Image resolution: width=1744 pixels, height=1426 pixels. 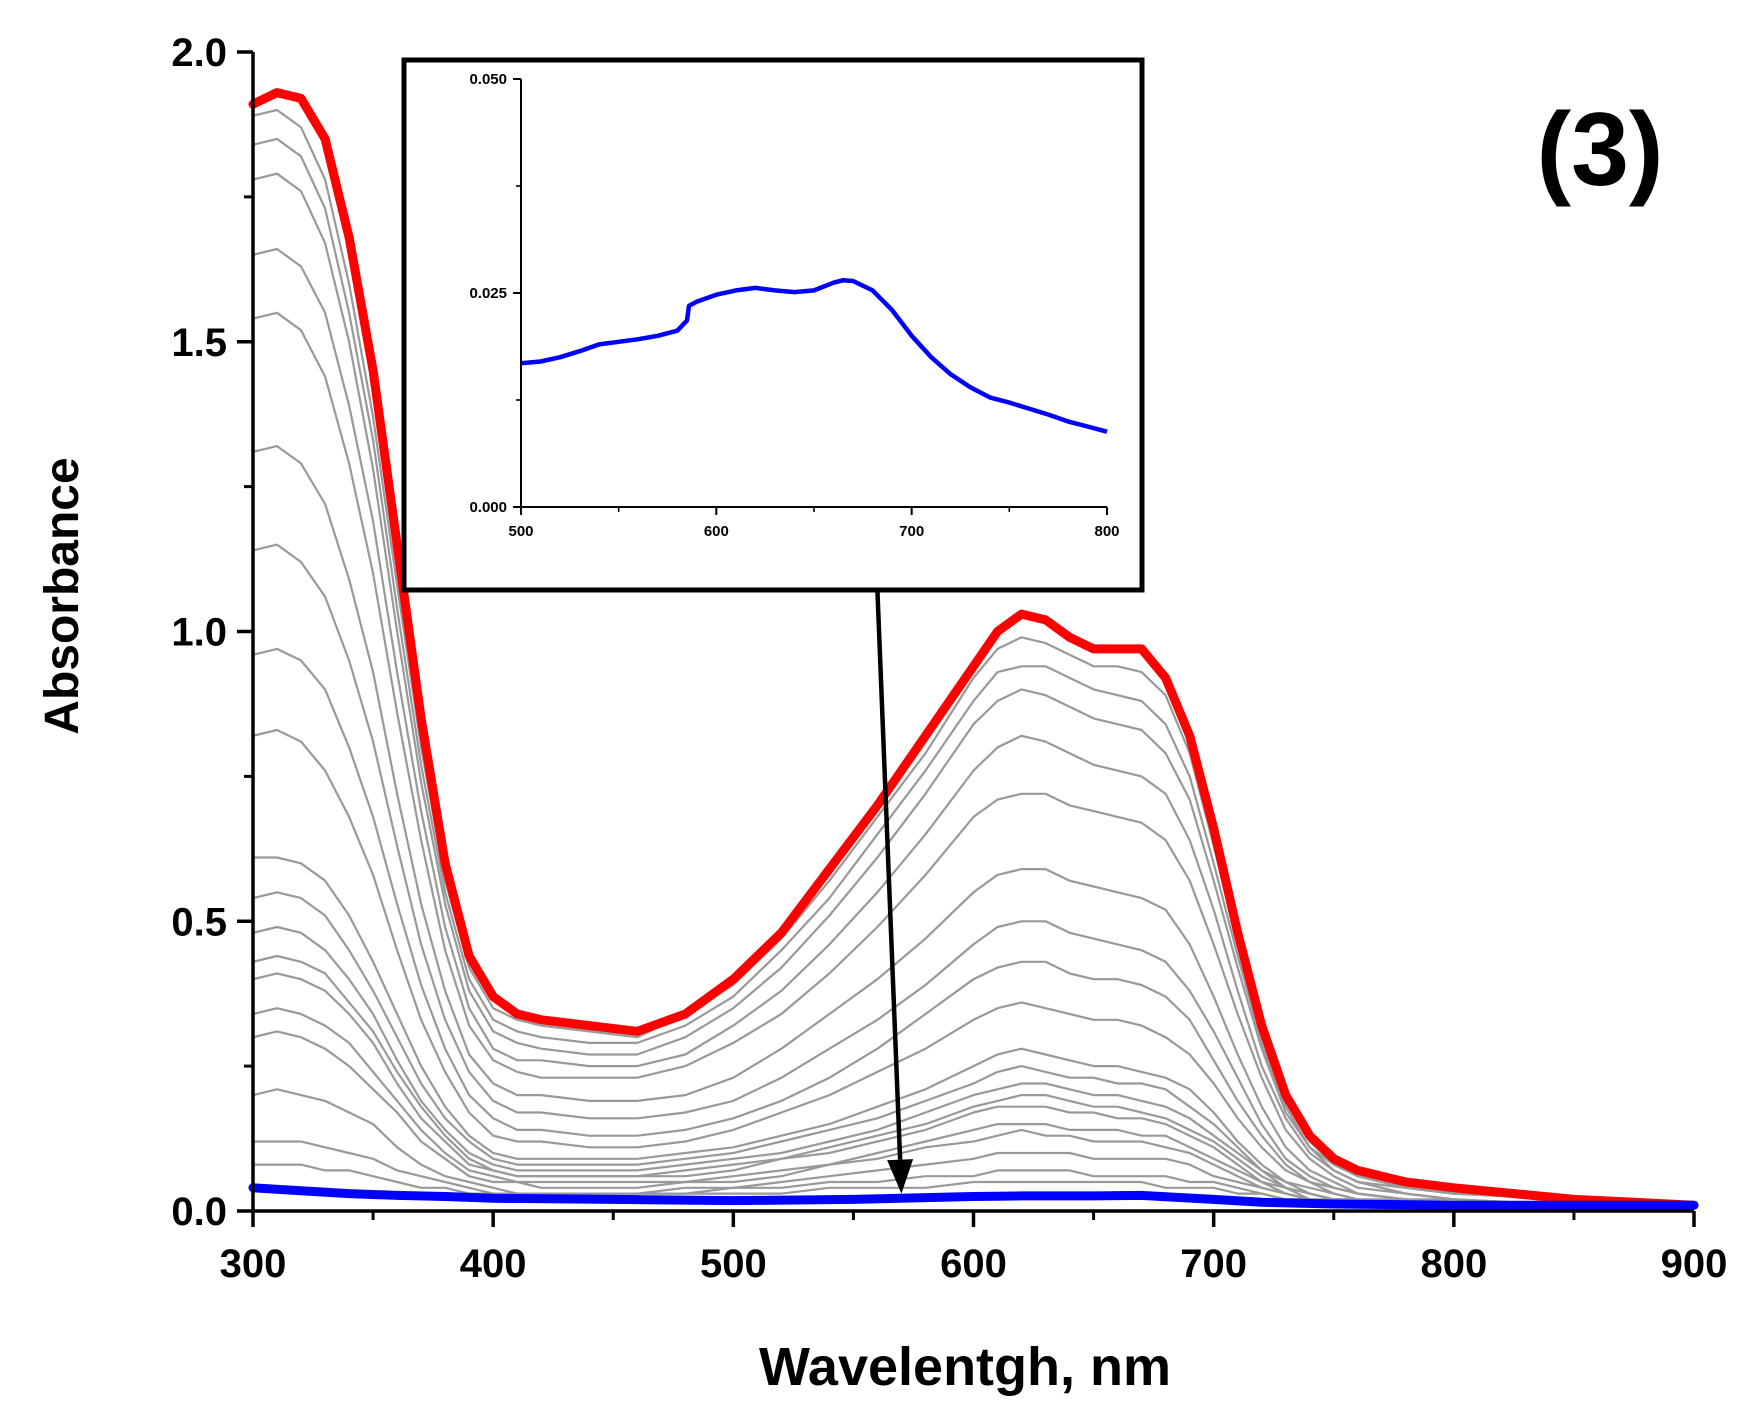 What do you see at coordinates (965, 1367) in the screenshot?
I see `x-axis-label: Wavelentgh, nm` at bounding box center [965, 1367].